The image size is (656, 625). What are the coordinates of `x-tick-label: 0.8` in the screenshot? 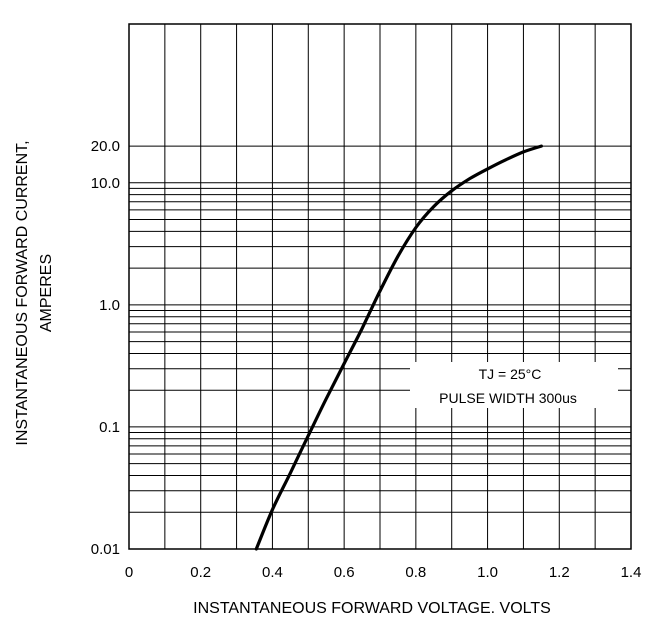 It's located at (415, 572).